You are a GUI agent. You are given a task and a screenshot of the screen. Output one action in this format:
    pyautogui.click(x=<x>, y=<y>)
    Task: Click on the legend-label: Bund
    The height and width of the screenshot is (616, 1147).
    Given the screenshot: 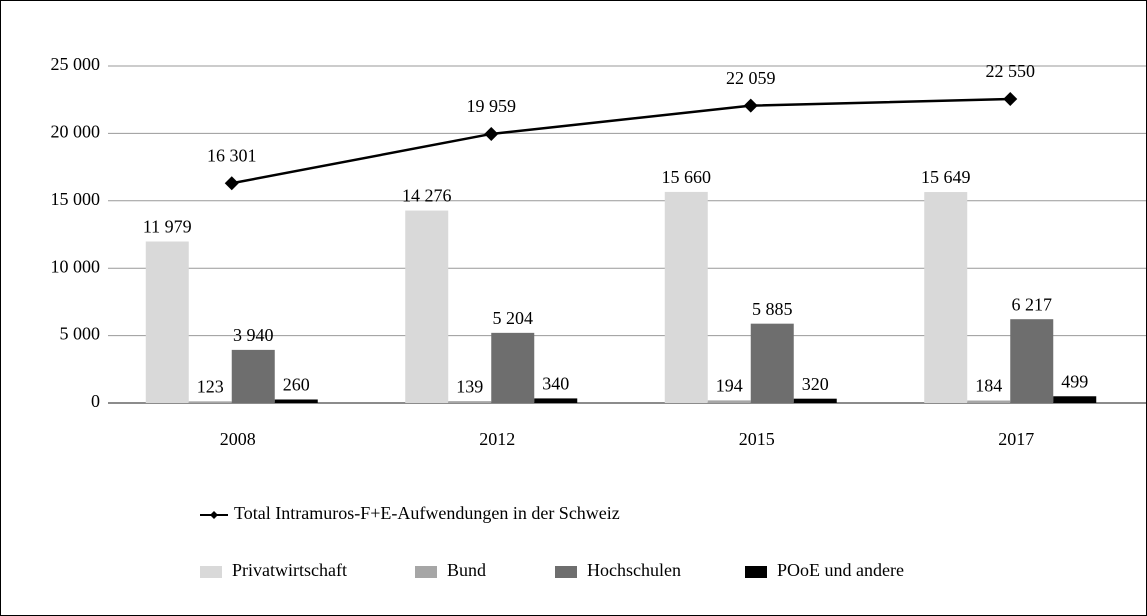 What is the action you would take?
    pyautogui.click(x=466, y=570)
    